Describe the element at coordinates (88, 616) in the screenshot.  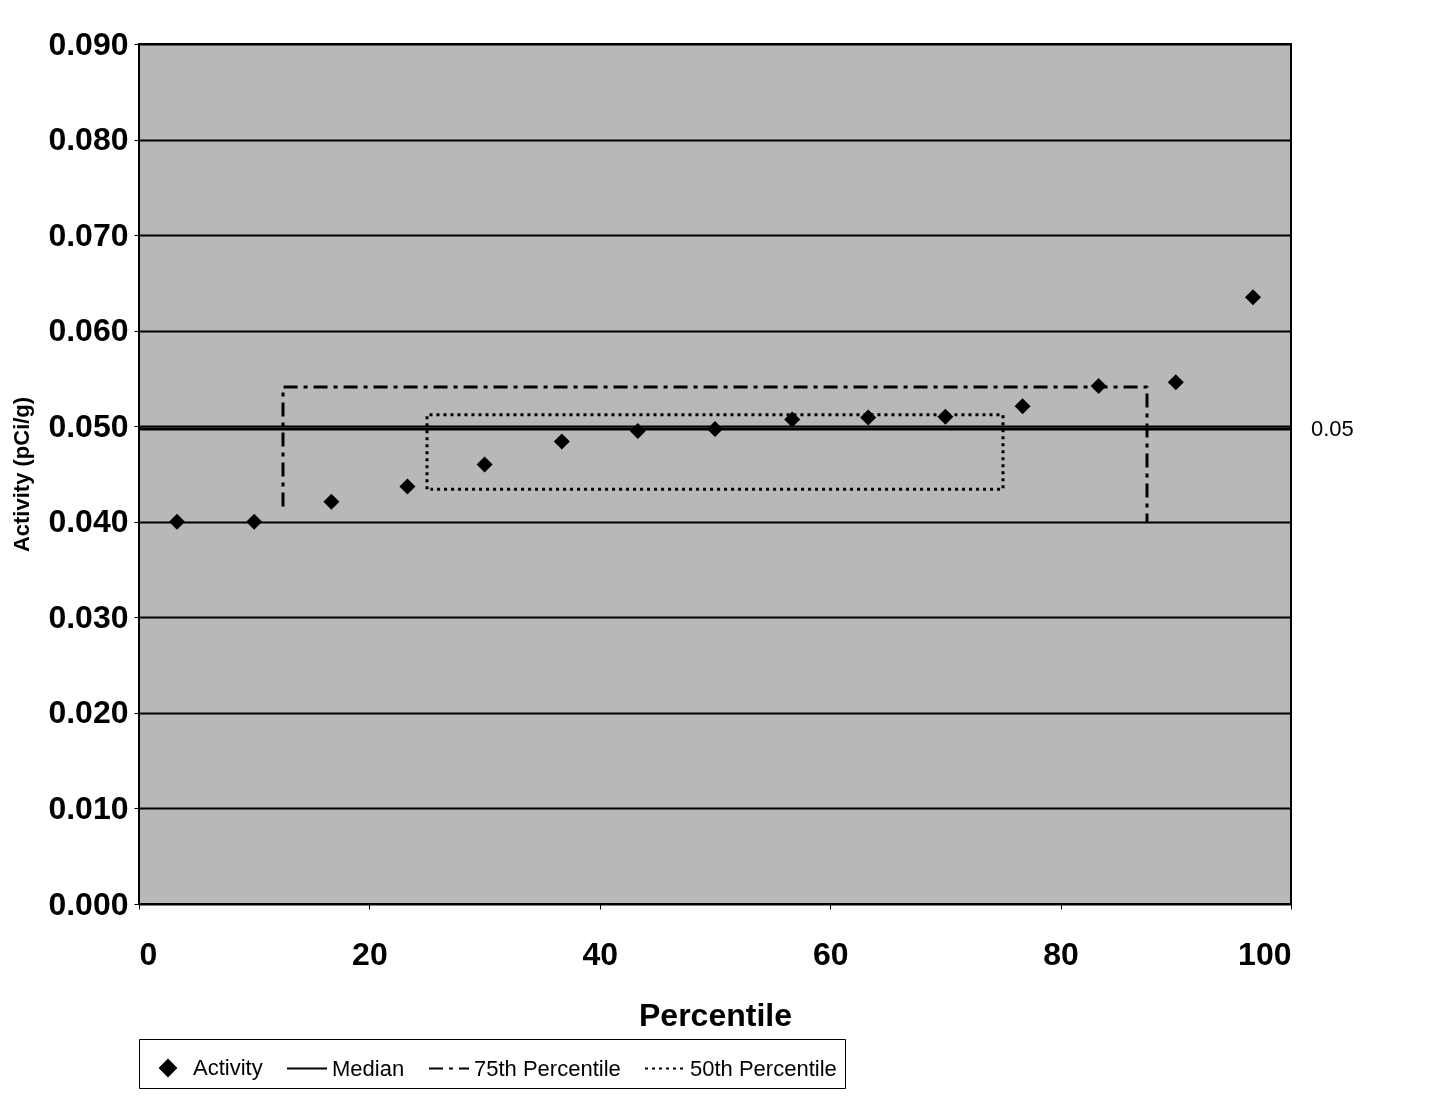
I see `y-tick-label: 0.030` at that location.